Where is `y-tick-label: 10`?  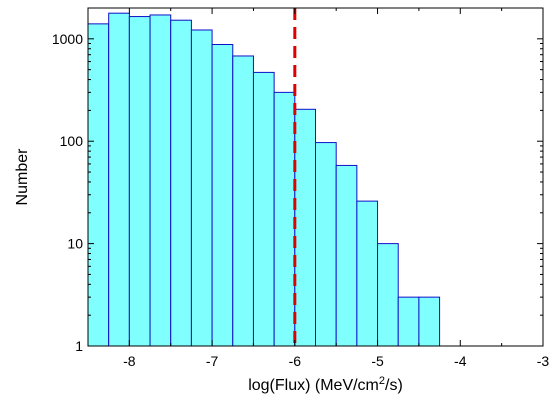 y-tick-label: 10 is located at coordinates (75, 244).